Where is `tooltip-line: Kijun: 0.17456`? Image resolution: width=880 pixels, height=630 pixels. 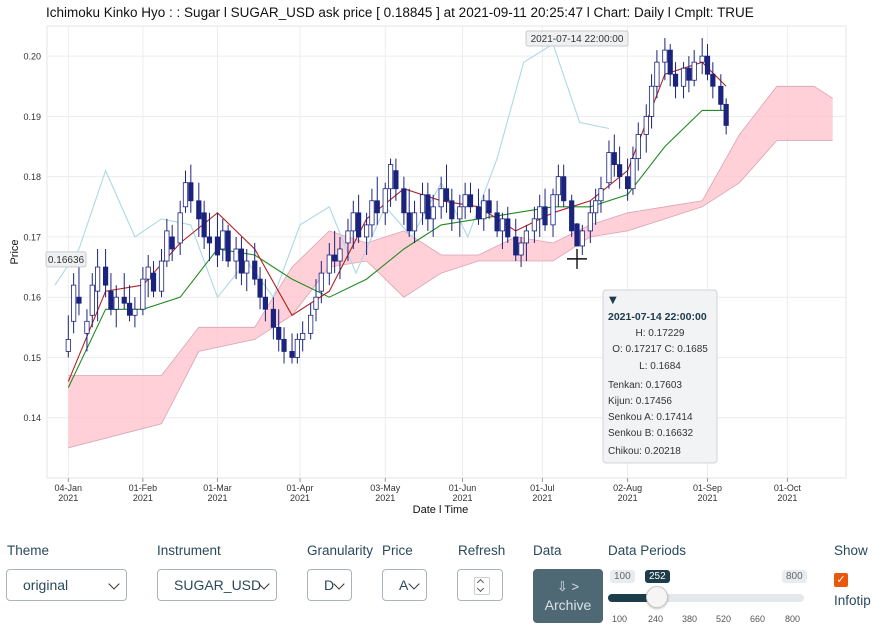
tooltip-line: Kijun: 0.17456 is located at coordinates (640, 401).